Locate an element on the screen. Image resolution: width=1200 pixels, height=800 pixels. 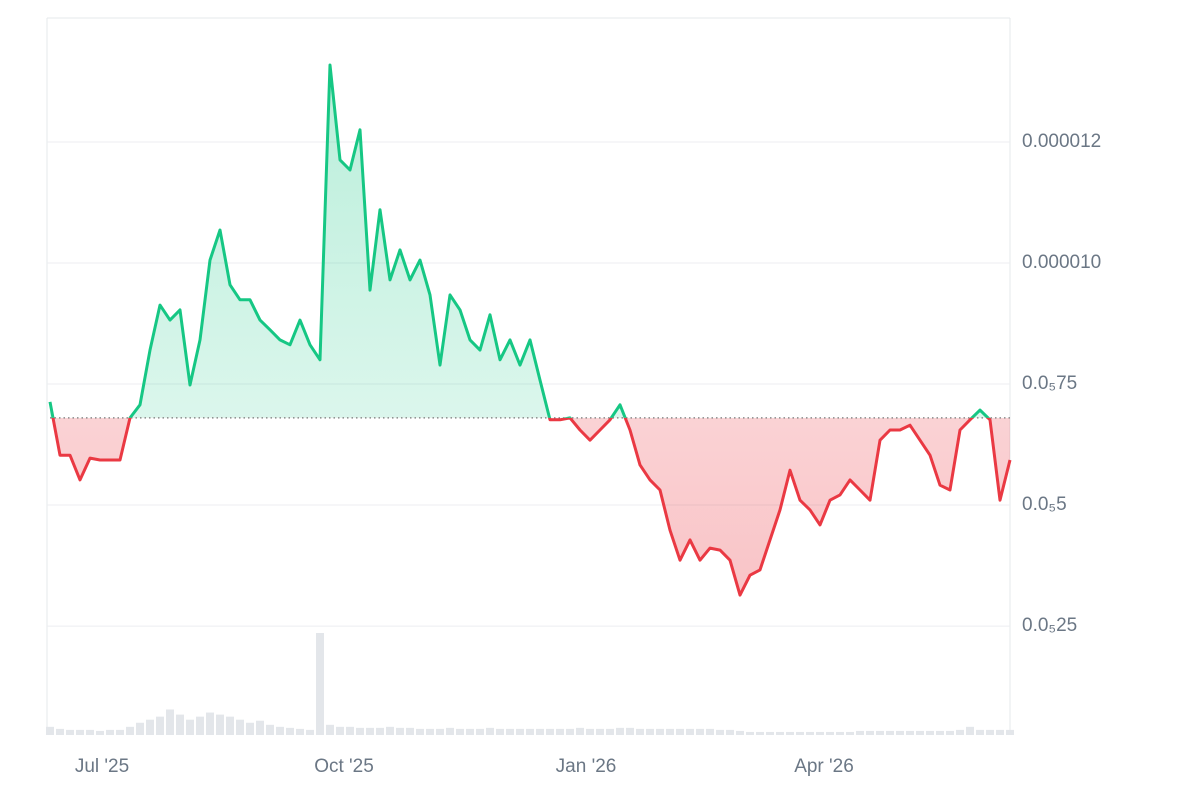
y-tick-label: 0.000010 is located at coordinates (1061, 262).